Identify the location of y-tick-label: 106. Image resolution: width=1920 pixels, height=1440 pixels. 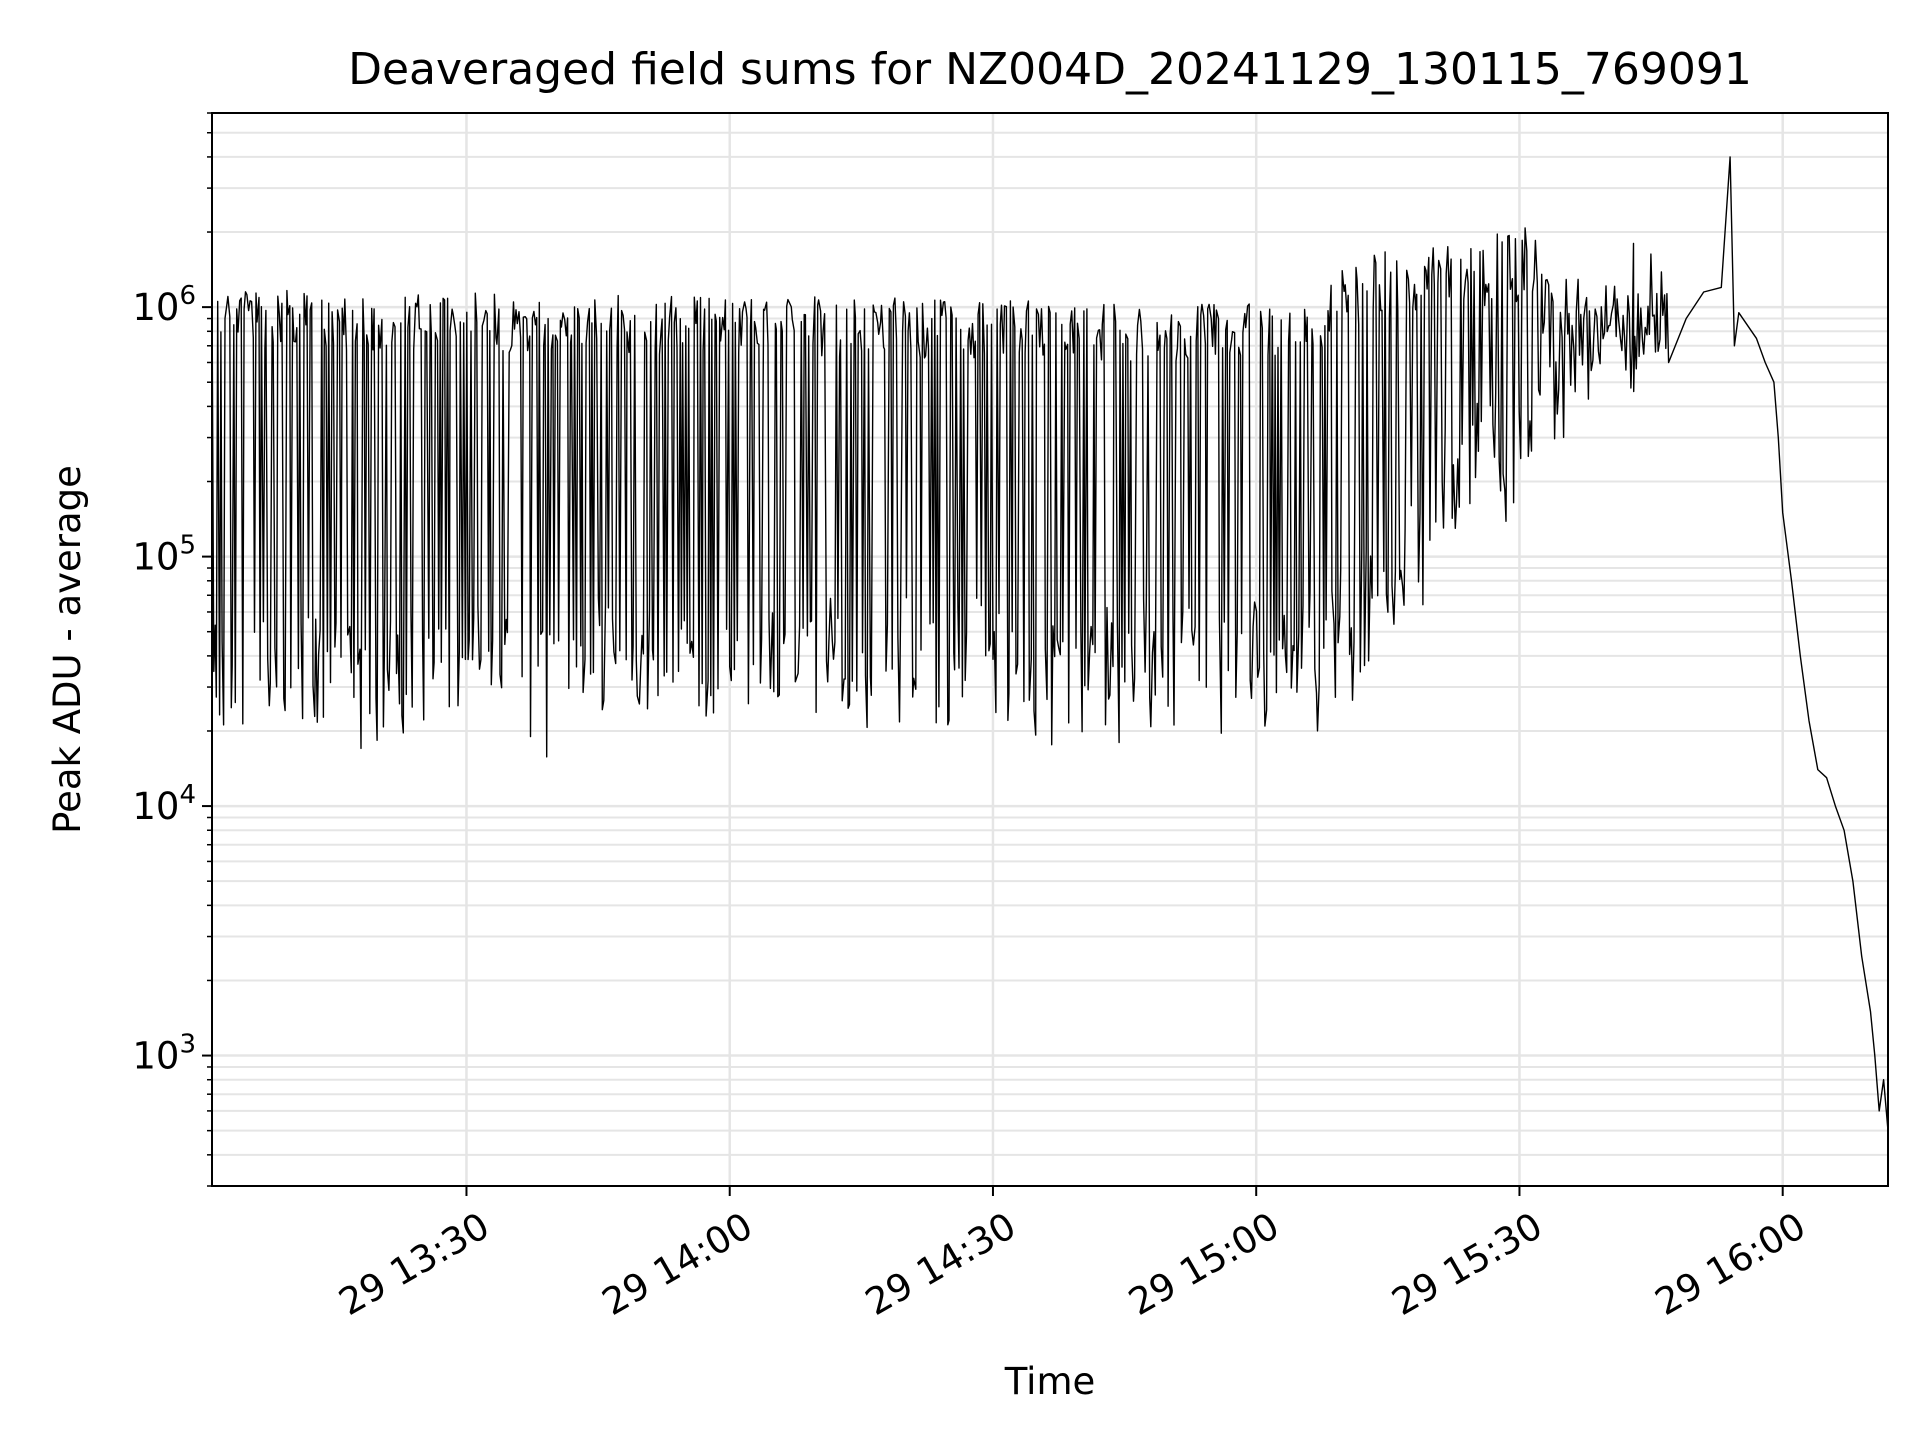
(164, 305).